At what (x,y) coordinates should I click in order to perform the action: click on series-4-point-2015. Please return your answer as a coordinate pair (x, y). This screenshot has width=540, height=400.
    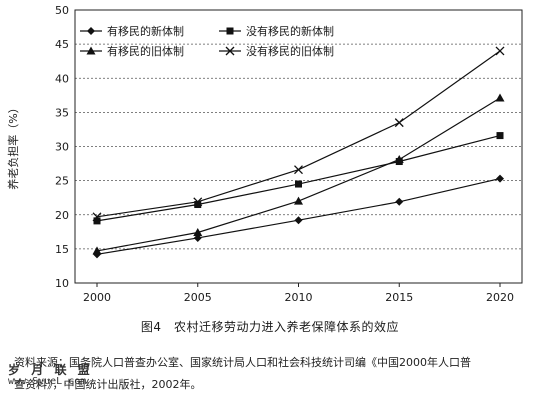
    Looking at the image, I should click on (399, 123).